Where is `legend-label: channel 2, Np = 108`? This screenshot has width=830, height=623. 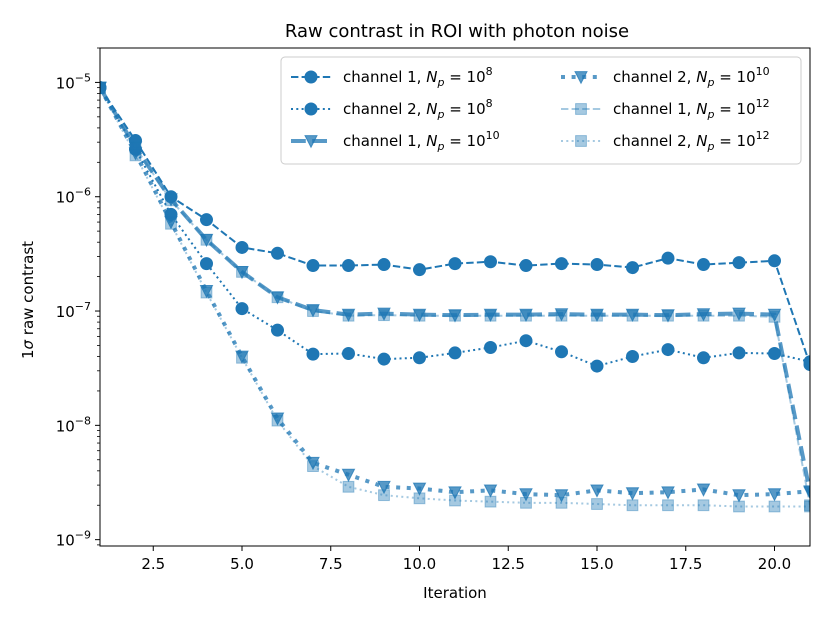
legend-label: channel 2, Np = 108 is located at coordinates (418, 109).